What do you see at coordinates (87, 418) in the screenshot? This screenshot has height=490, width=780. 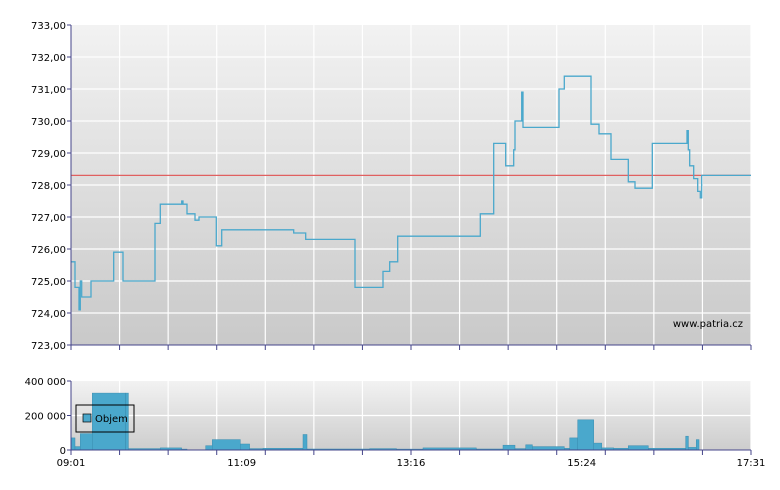 I see `legend-swatch` at bounding box center [87, 418].